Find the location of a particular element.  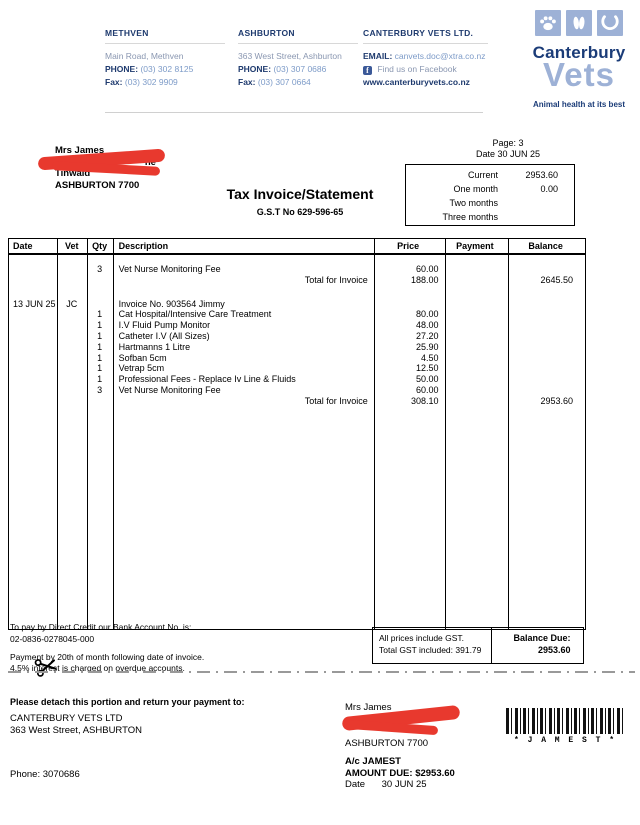

aging-row-current: Current 2953.60 is located at coordinates (490, 177).